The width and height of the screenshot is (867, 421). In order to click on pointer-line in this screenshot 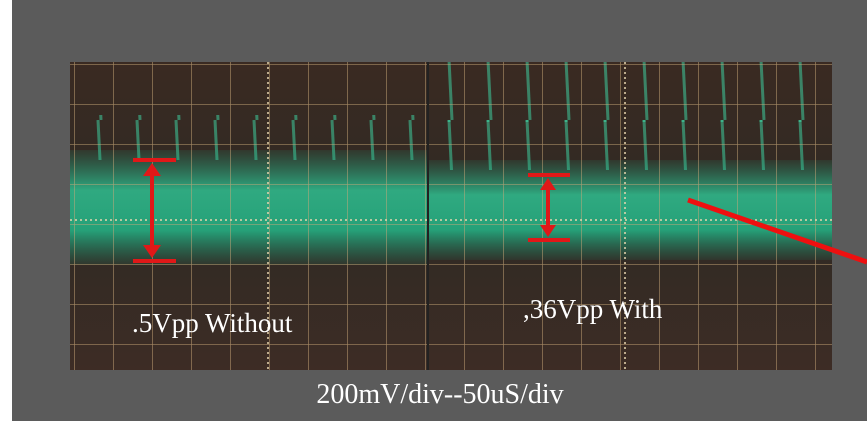, I will do `click(777, 231)`.